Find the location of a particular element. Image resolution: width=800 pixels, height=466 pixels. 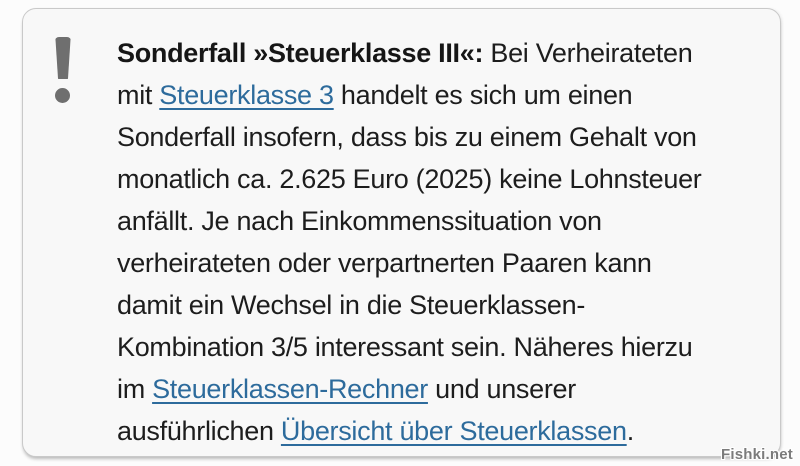

text-segment: anfällt. Je nach Einkommenssituation von is located at coordinates (359, 221).